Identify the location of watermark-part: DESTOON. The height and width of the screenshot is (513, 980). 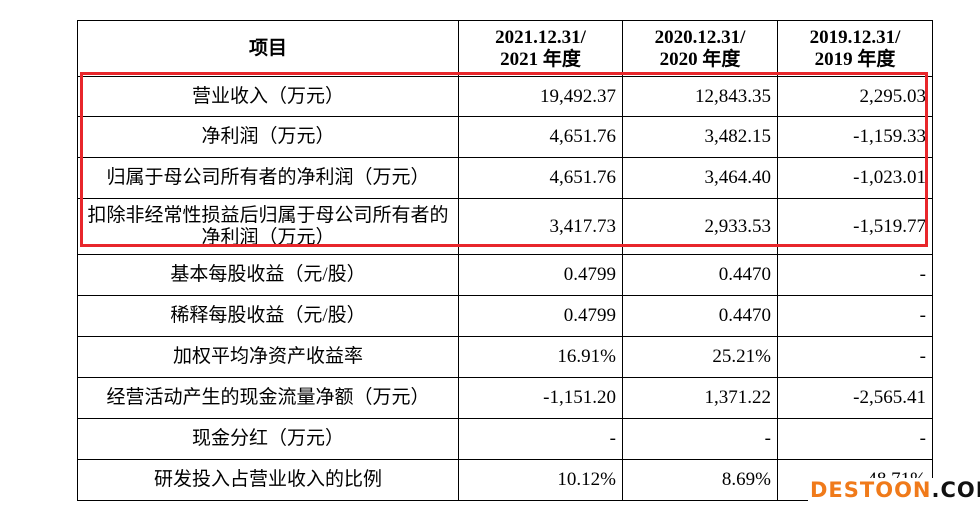
(871, 490).